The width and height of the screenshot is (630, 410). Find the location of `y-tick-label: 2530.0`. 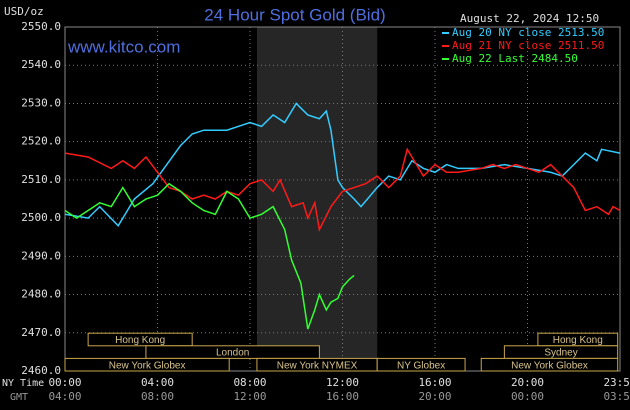

y-tick-label: 2530.0 is located at coordinates (41, 102).